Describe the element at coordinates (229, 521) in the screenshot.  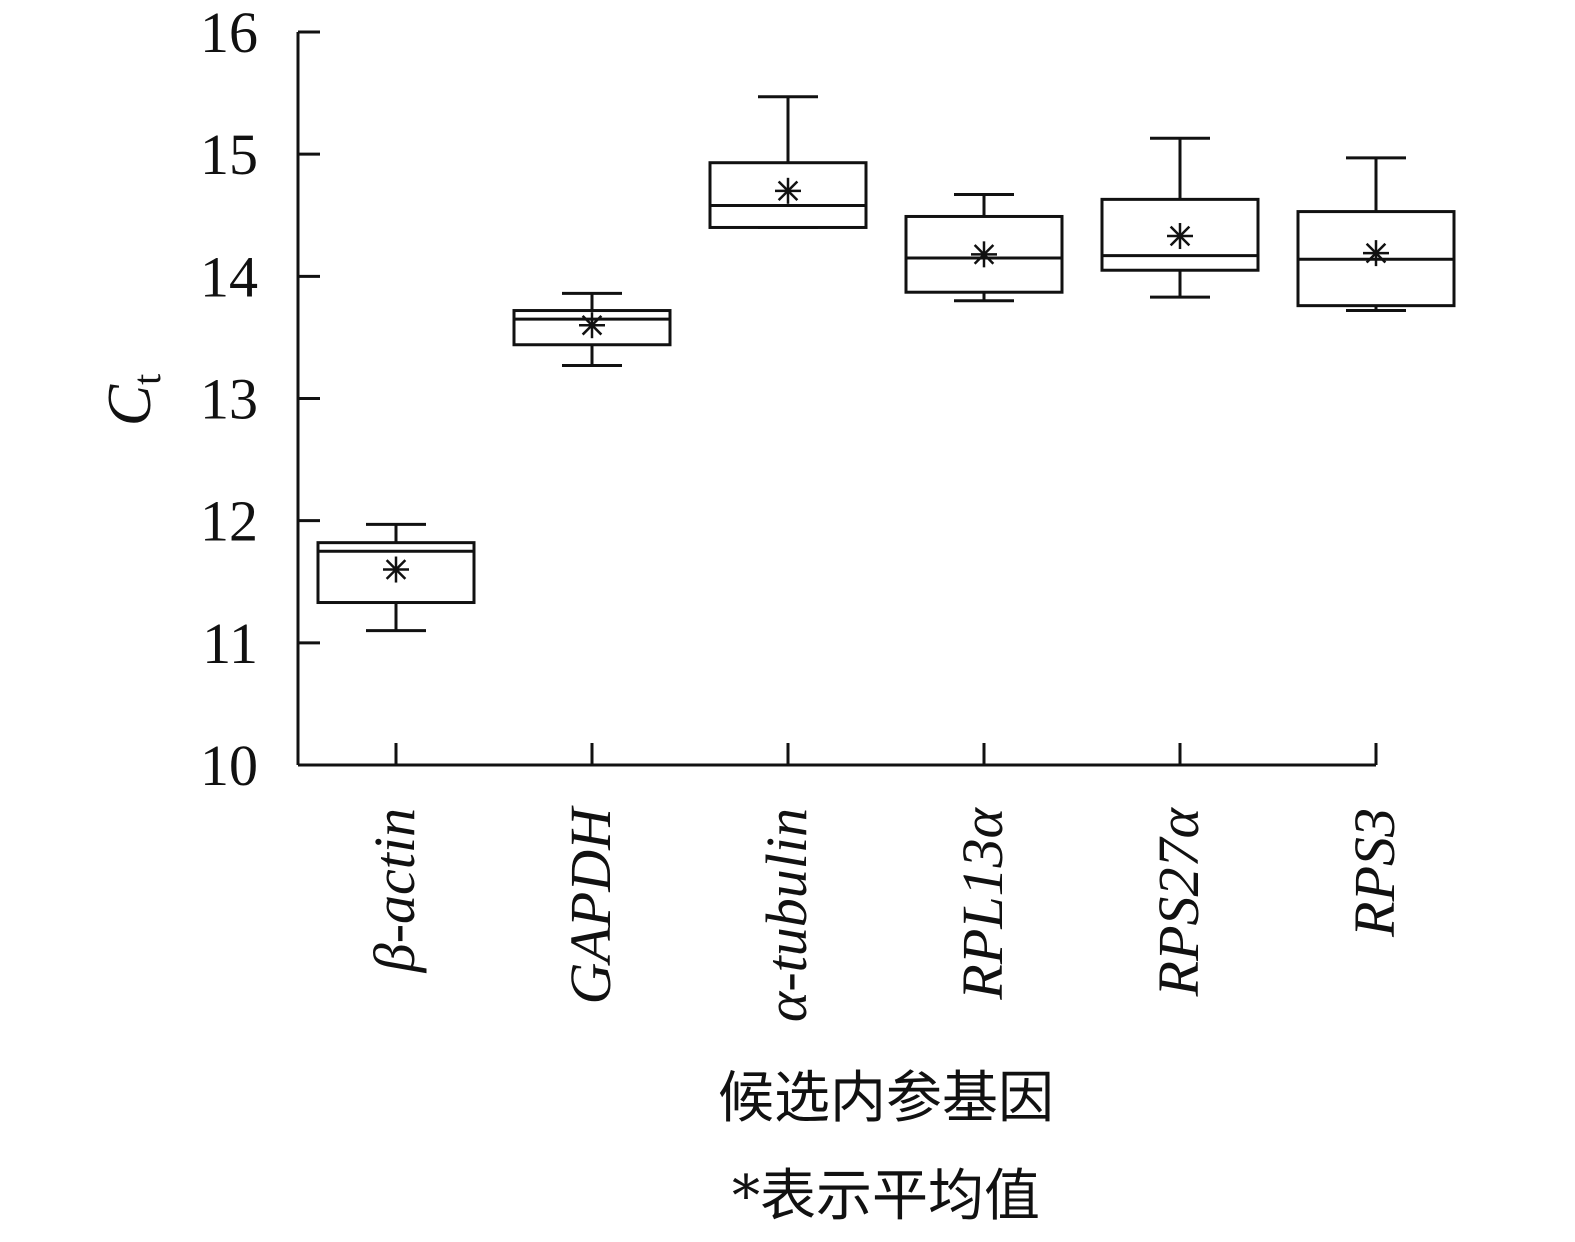
I see `y-tick-label: 12` at that location.